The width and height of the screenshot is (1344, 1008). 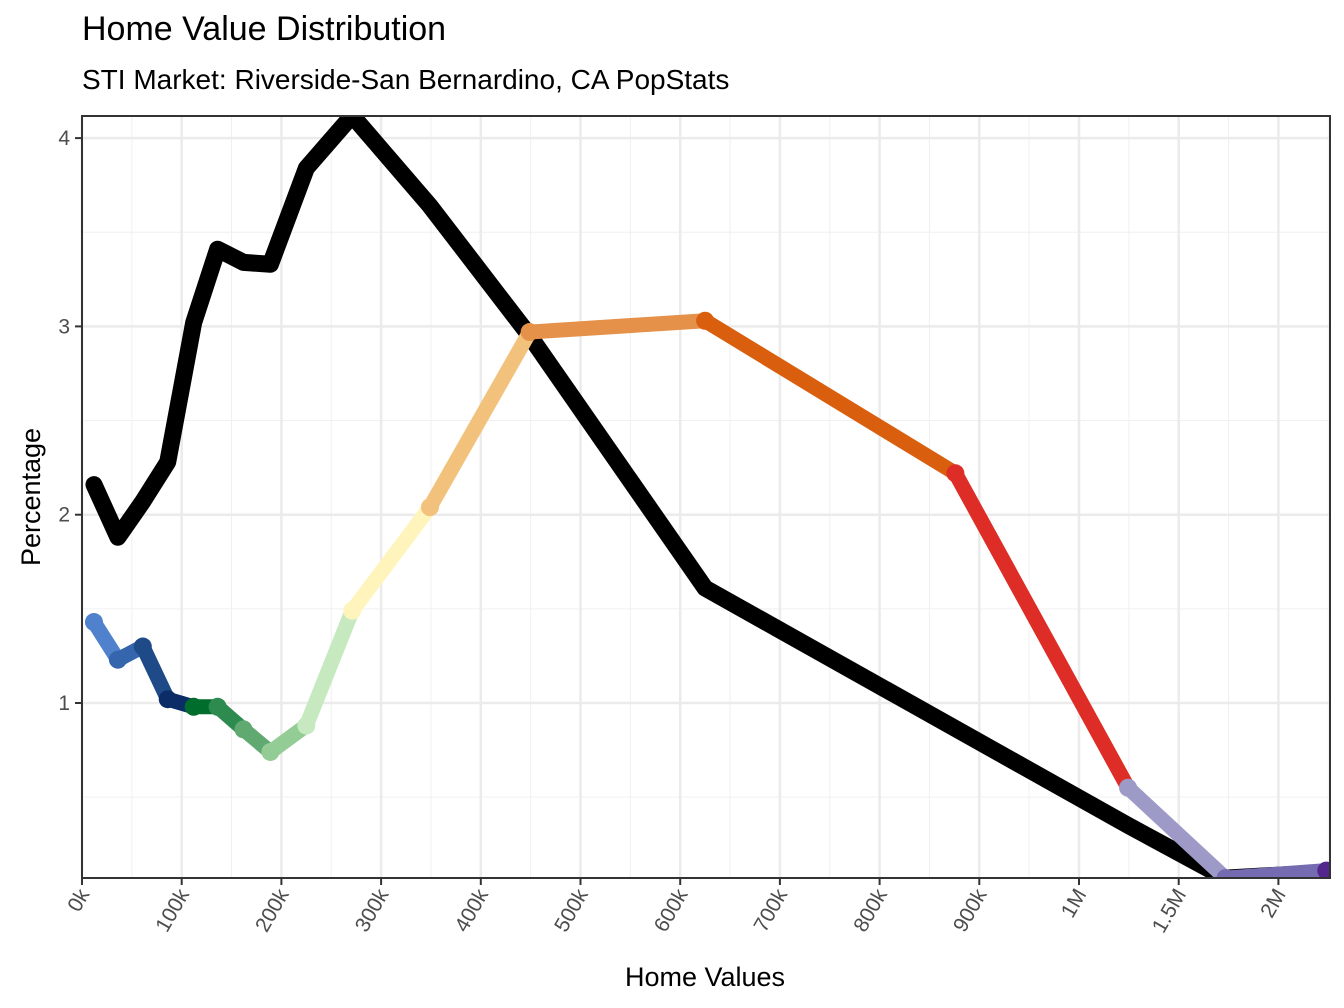 What do you see at coordinates (970, 910) in the screenshot?
I see `x-tick-label: 900k` at bounding box center [970, 910].